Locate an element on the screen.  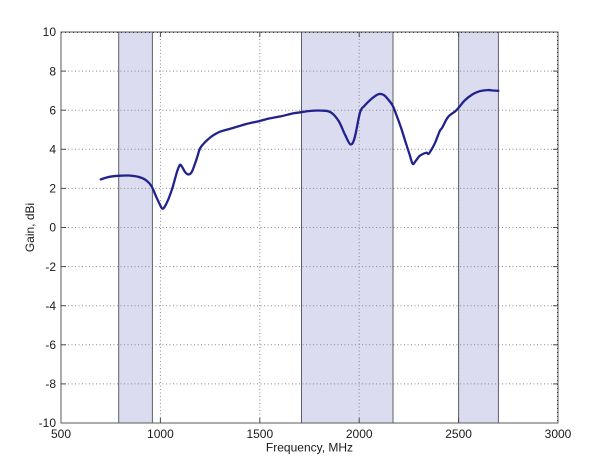
svg-text: -4 is located at coordinates (50, 306).